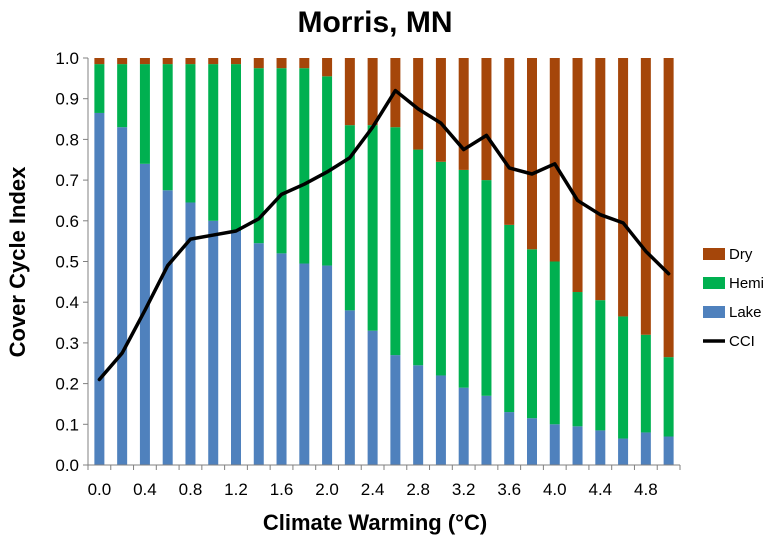 This screenshot has width=763, height=541. I want to click on x-tick-label: 1.2, so click(236, 489).